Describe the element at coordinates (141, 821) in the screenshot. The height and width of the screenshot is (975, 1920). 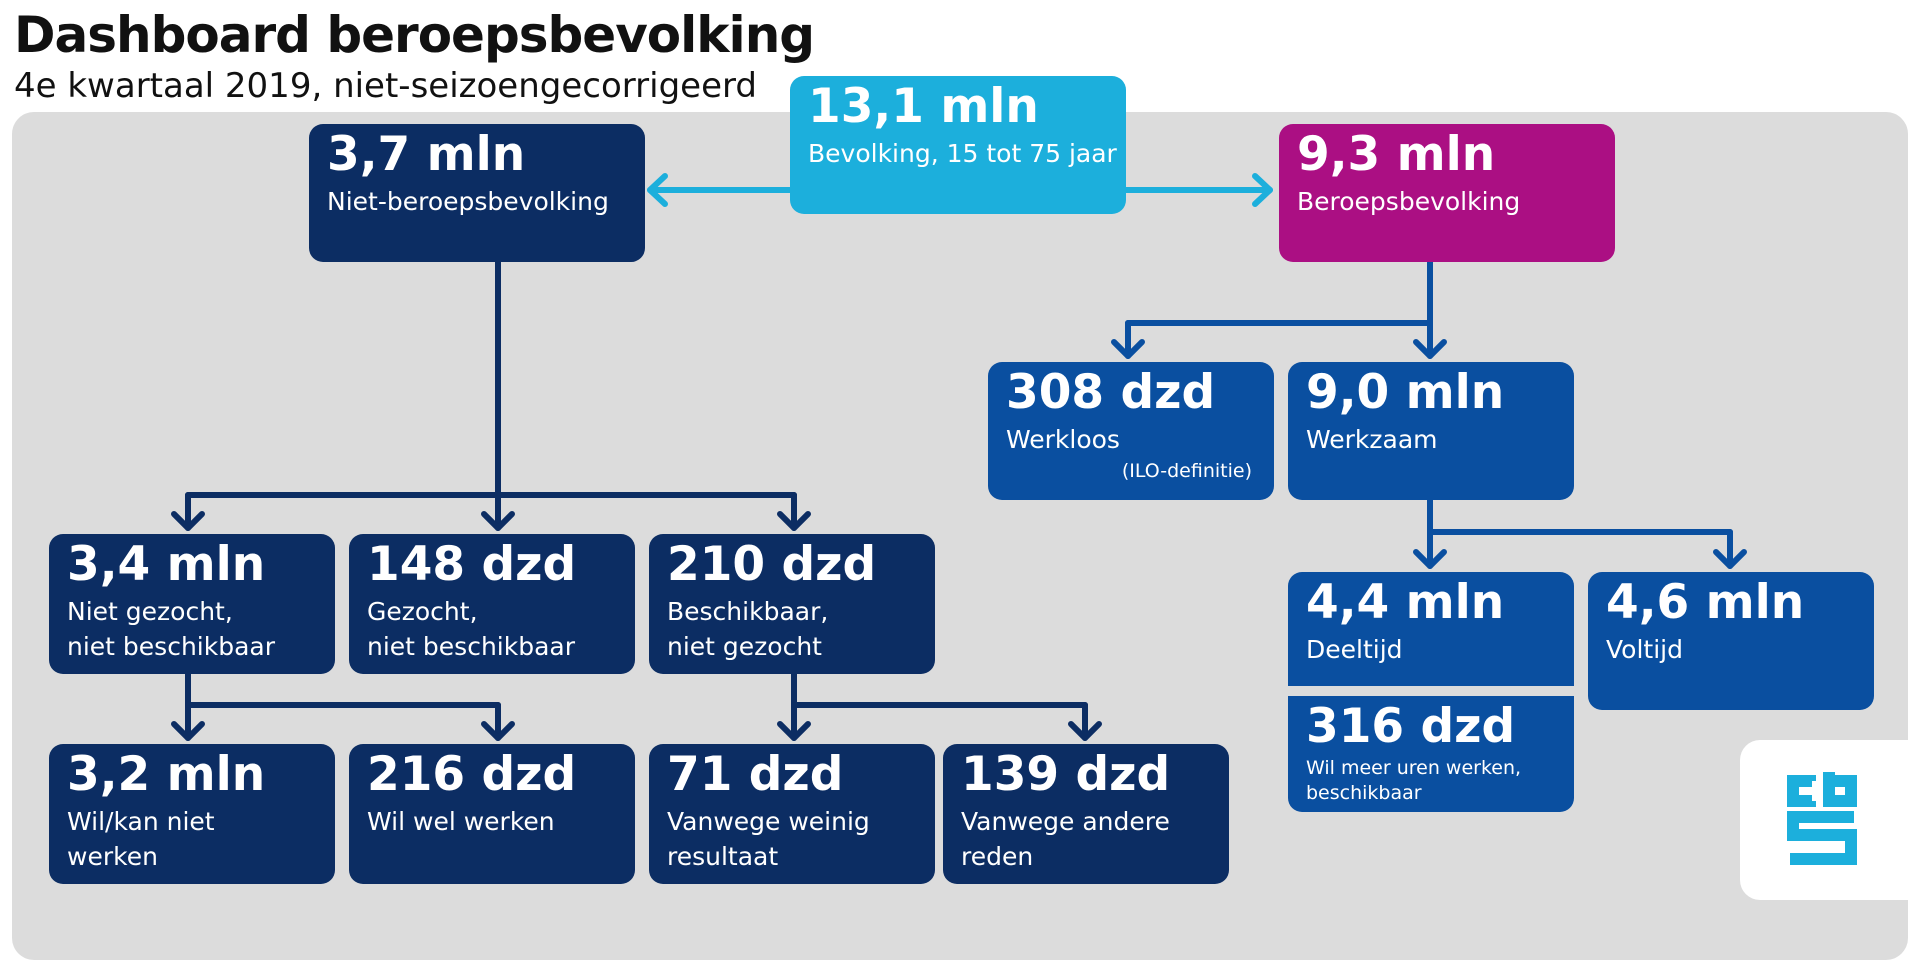
I see `wil-kan-niet-label-line1: Wil/kan niet` at that location.